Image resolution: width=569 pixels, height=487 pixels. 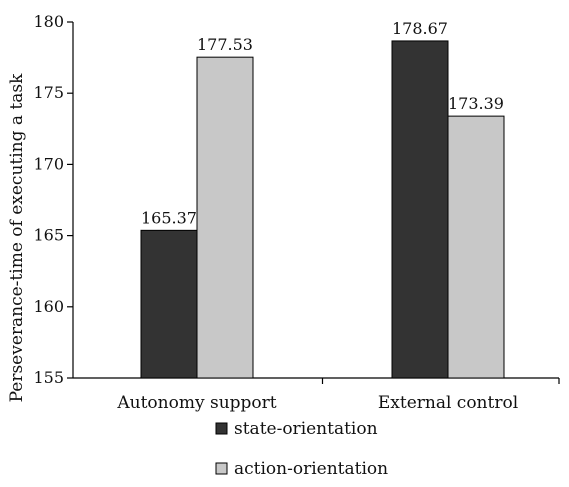 I want to click on data-label: 177.53, so click(x=225, y=44).